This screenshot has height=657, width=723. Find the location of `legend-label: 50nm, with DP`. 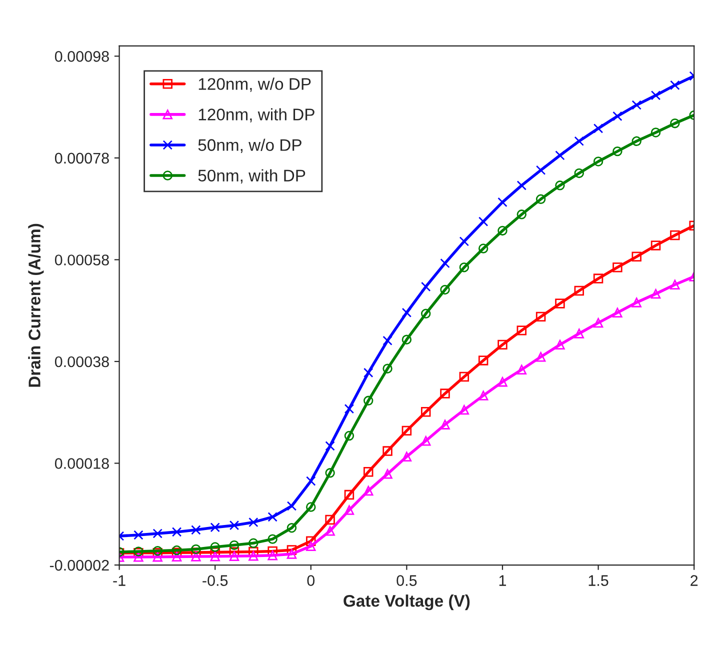

legend-label: 50nm, with DP is located at coordinates (252, 176).